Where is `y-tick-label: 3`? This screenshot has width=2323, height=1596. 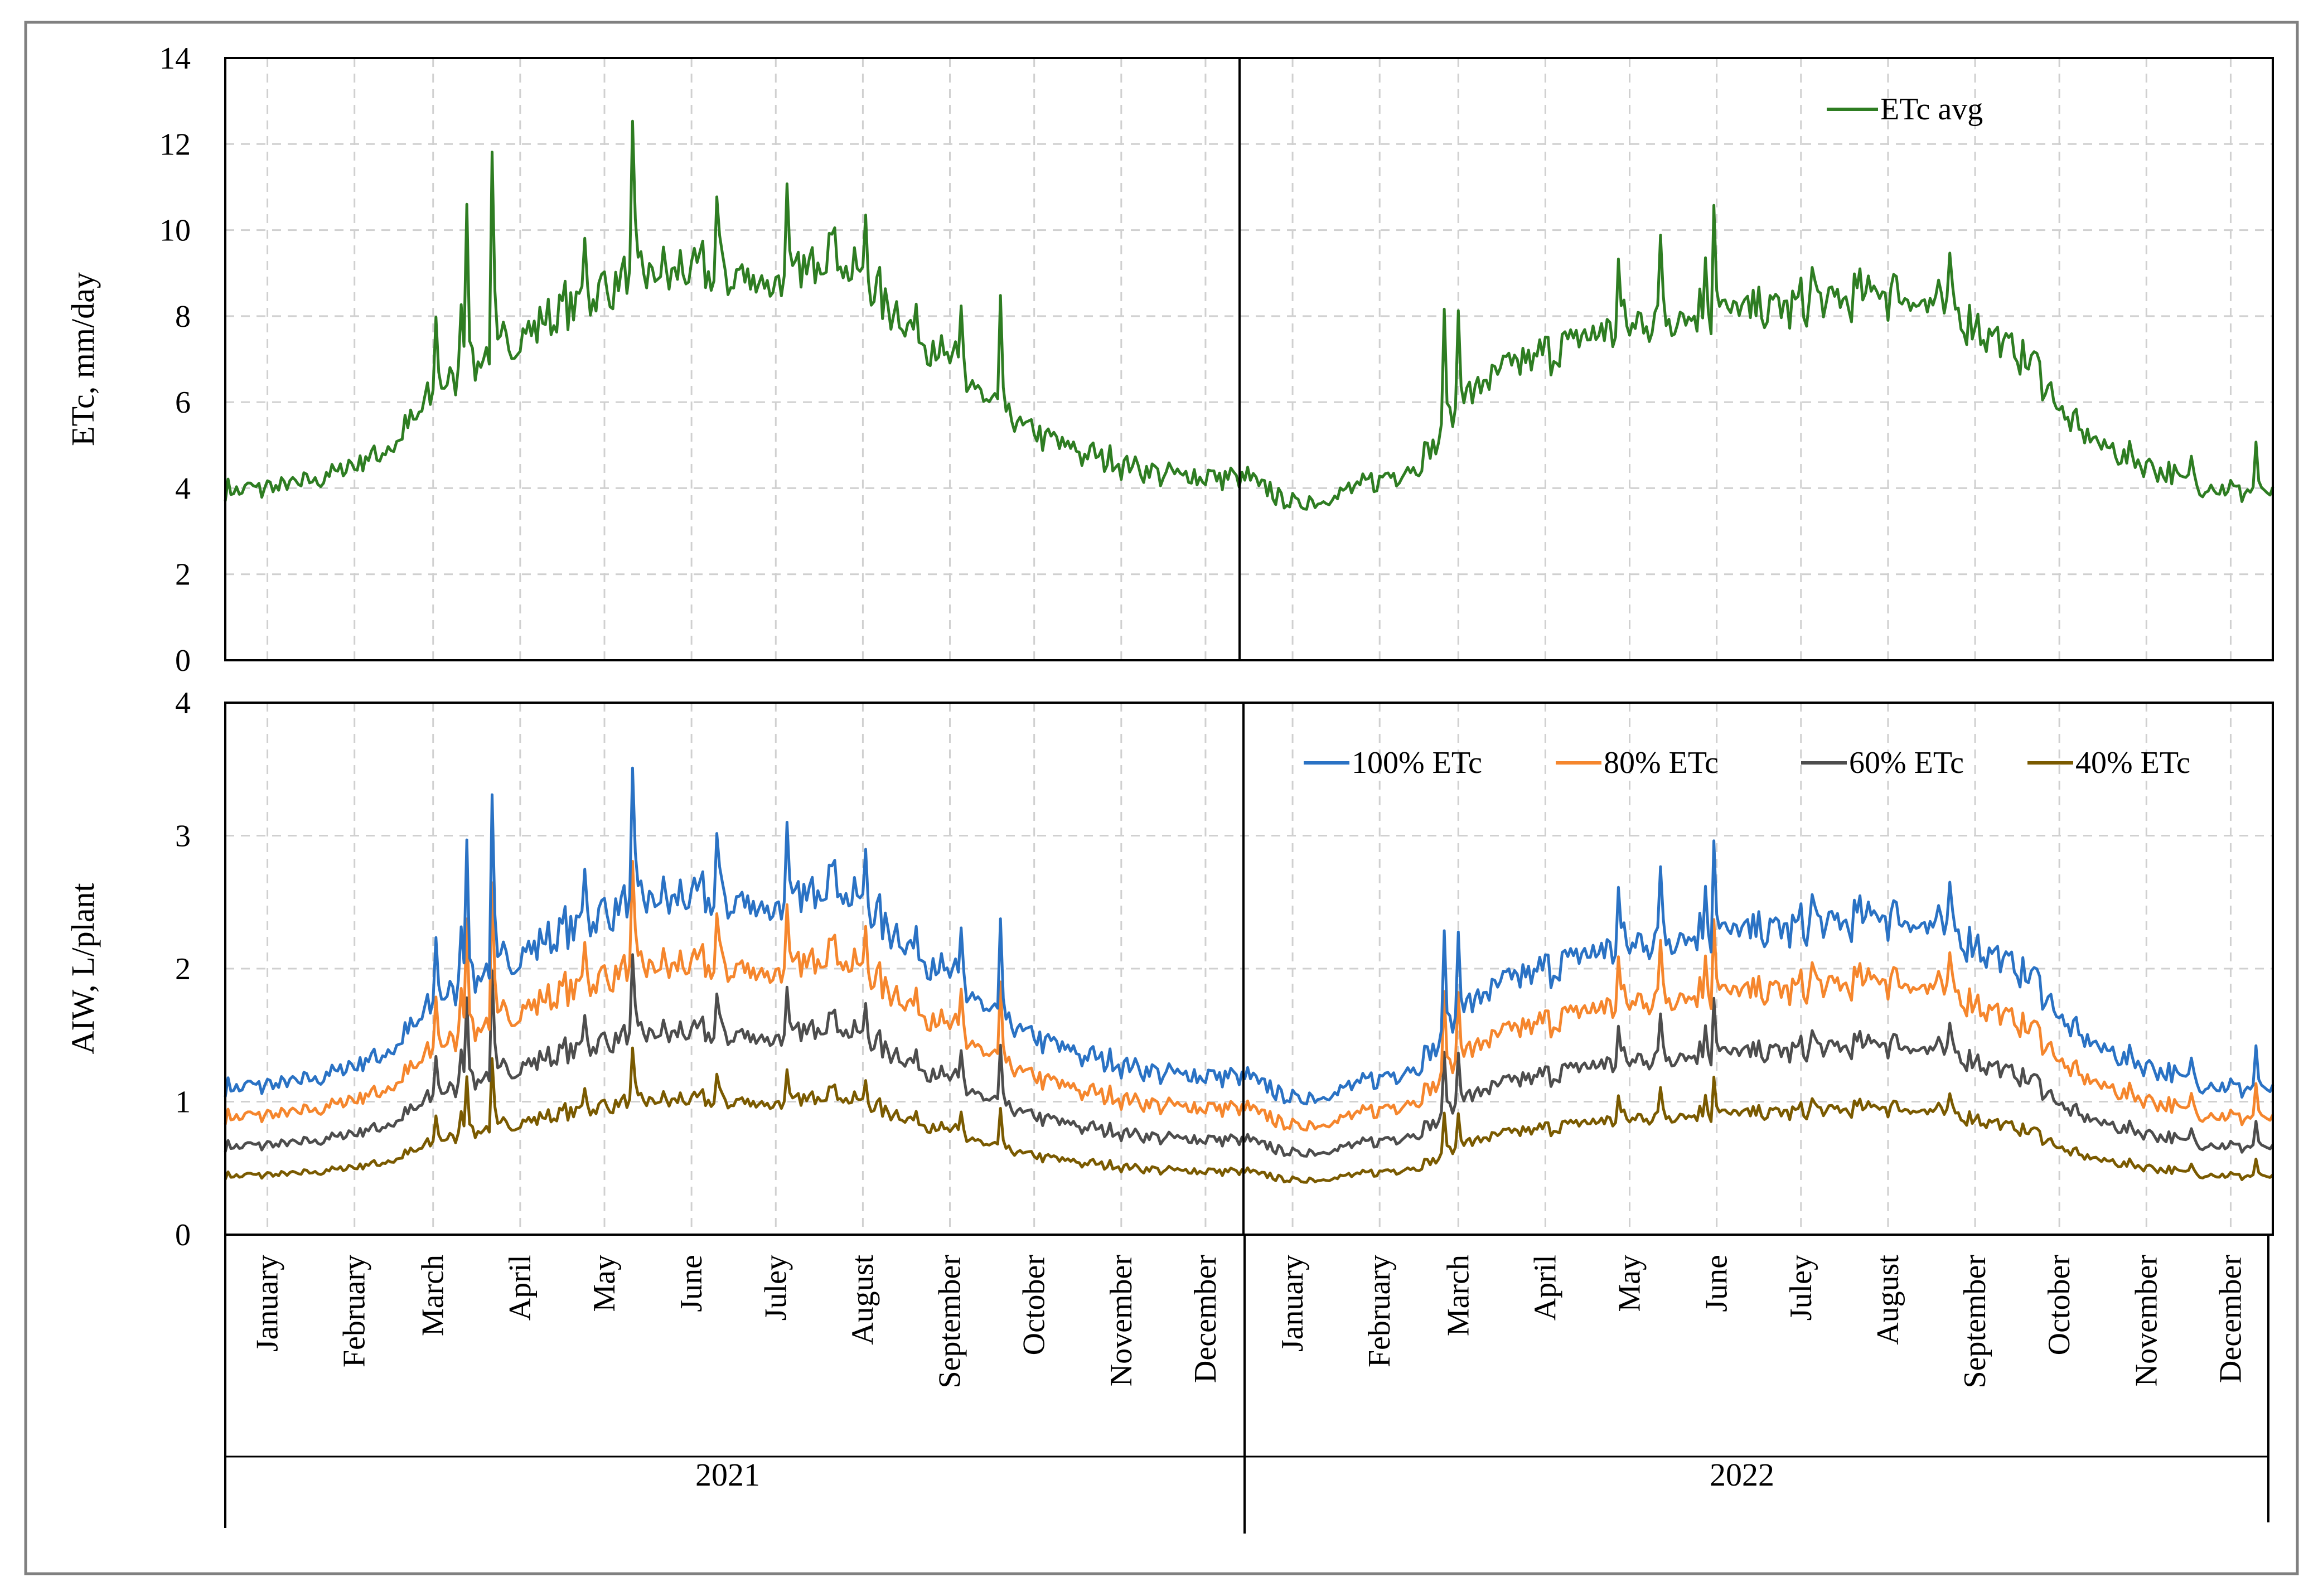
y-tick-label: 3 is located at coordinates (183, 836).